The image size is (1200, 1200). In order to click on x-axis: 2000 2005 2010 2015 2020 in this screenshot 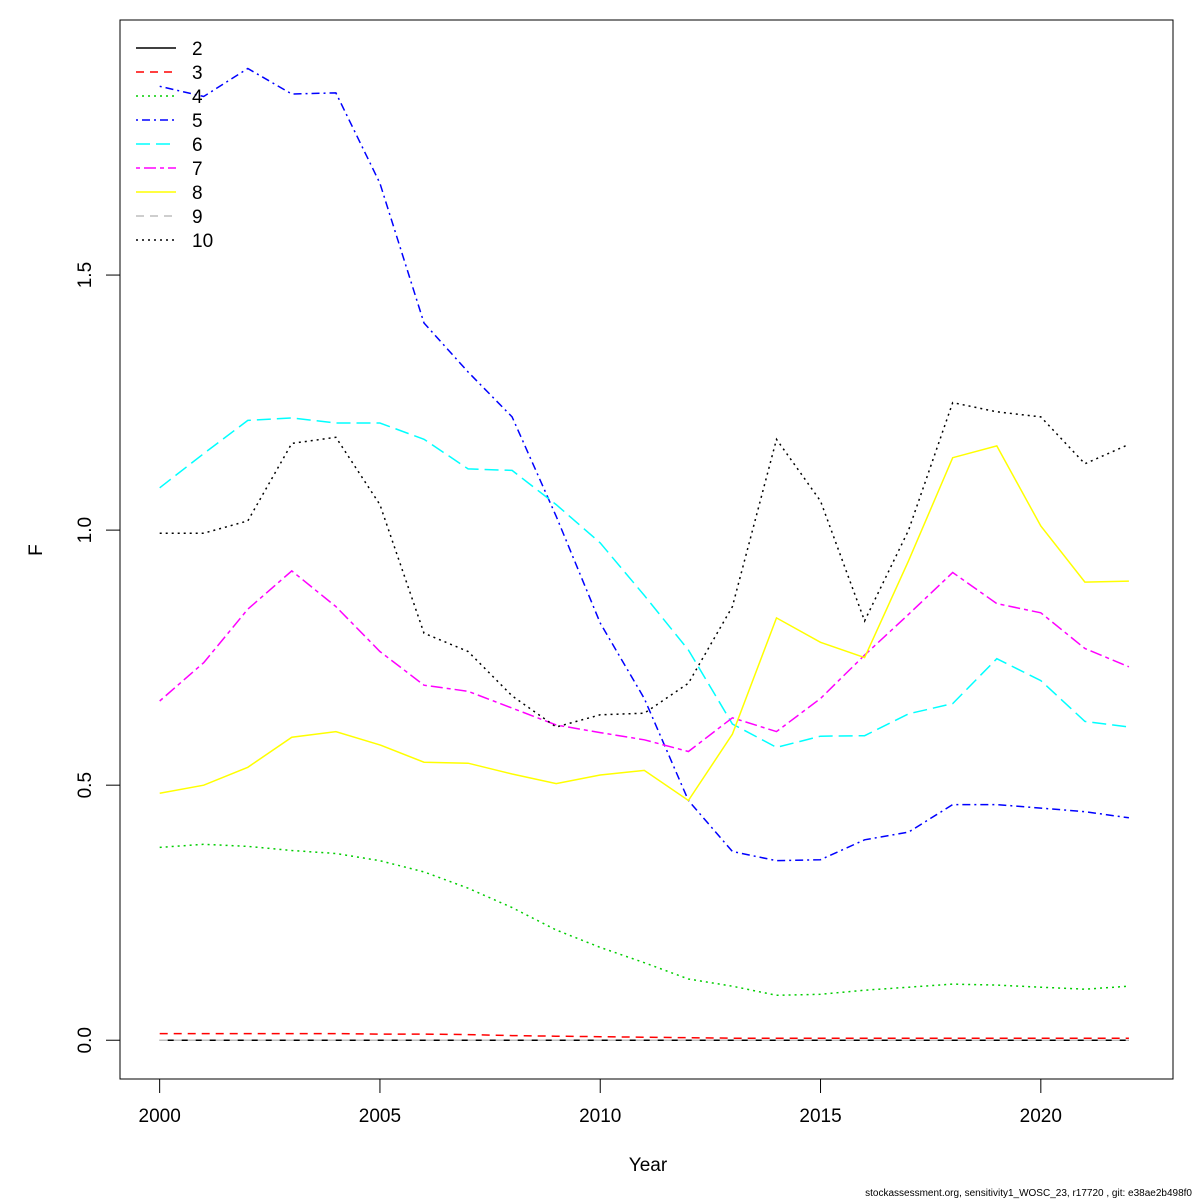, I will do `click(600, 1102)`.